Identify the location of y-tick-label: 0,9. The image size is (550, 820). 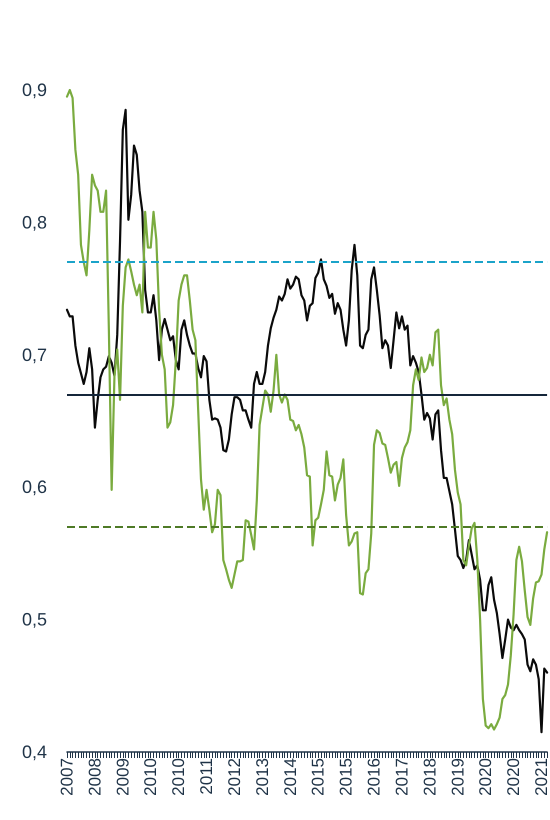
(34, 90).